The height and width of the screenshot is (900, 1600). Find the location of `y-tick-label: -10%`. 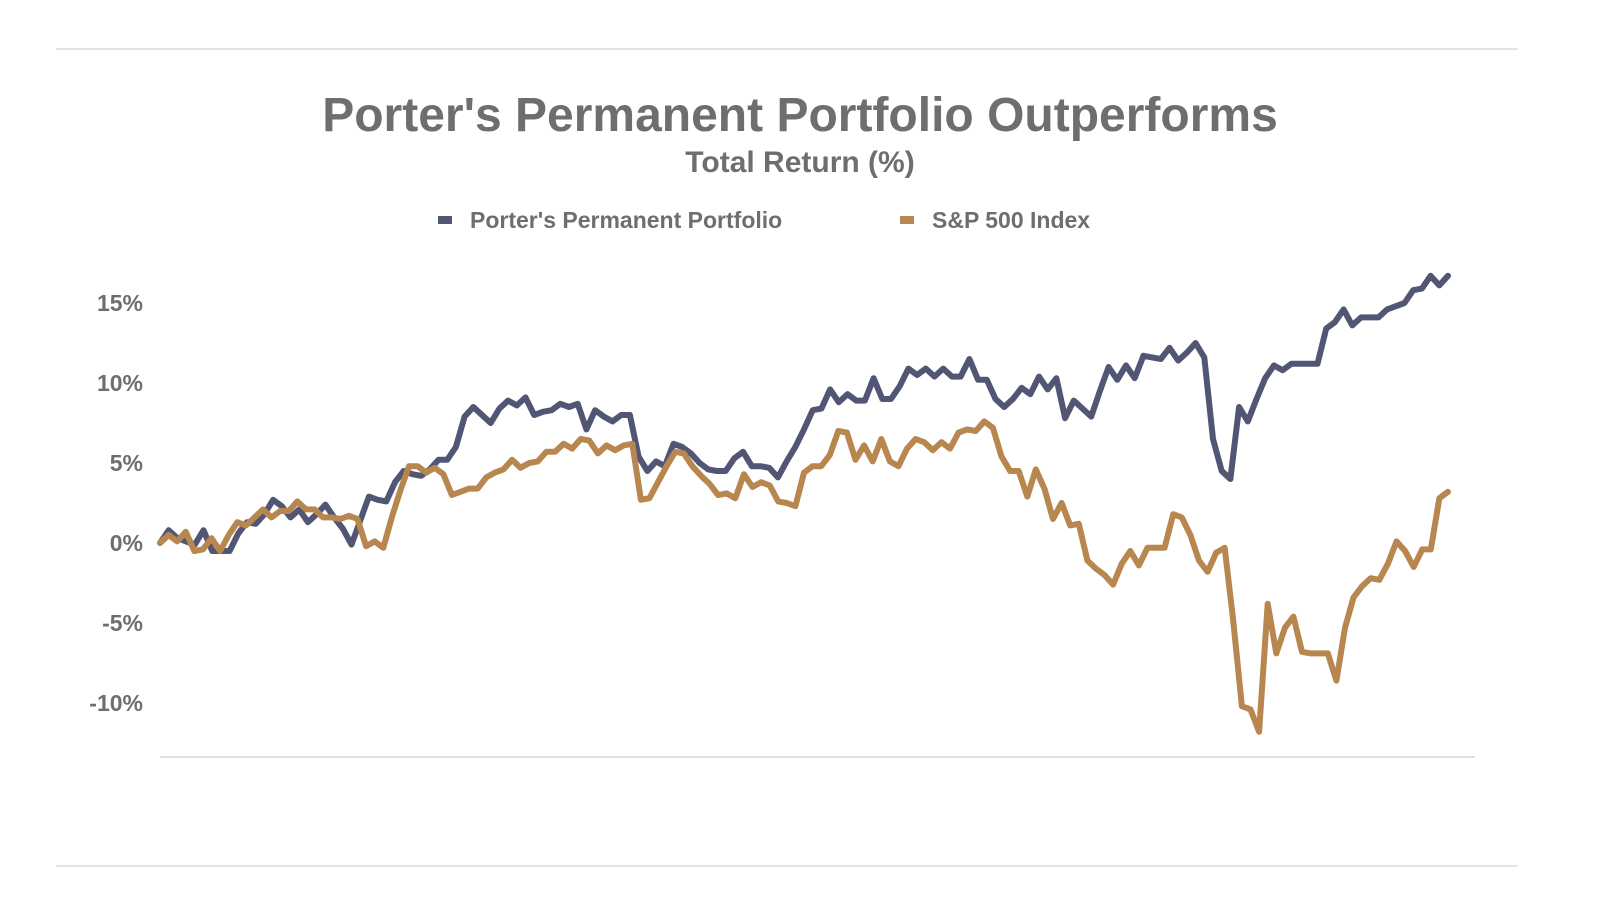

y-tick-label: -10% is located at coordinates (116, 703).